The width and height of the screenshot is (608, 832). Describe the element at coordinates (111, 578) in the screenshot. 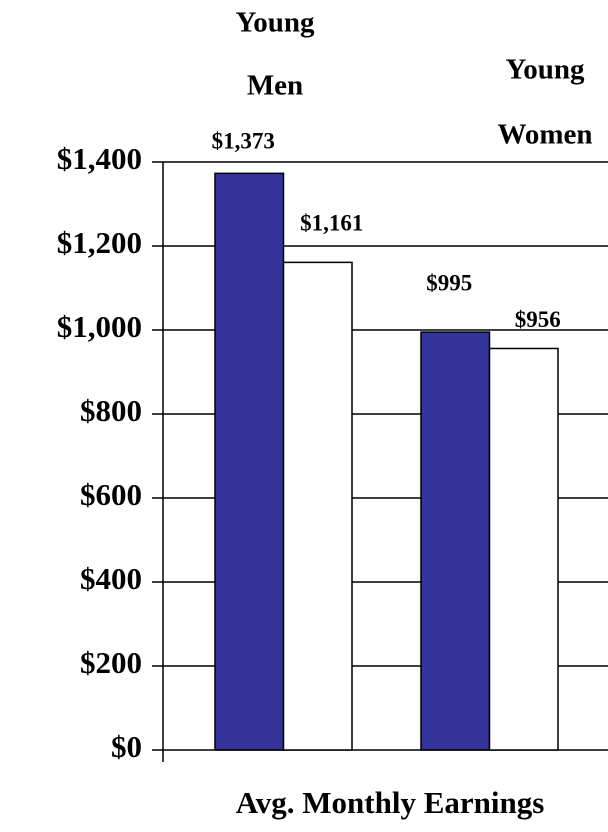

I see `y-tick-label: $400` at that location.